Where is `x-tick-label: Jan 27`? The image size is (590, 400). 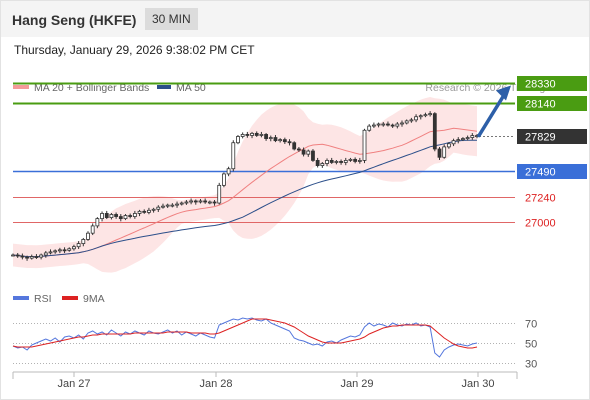 x-tick-label: Jan 27 is located at coordinates (73, 384).